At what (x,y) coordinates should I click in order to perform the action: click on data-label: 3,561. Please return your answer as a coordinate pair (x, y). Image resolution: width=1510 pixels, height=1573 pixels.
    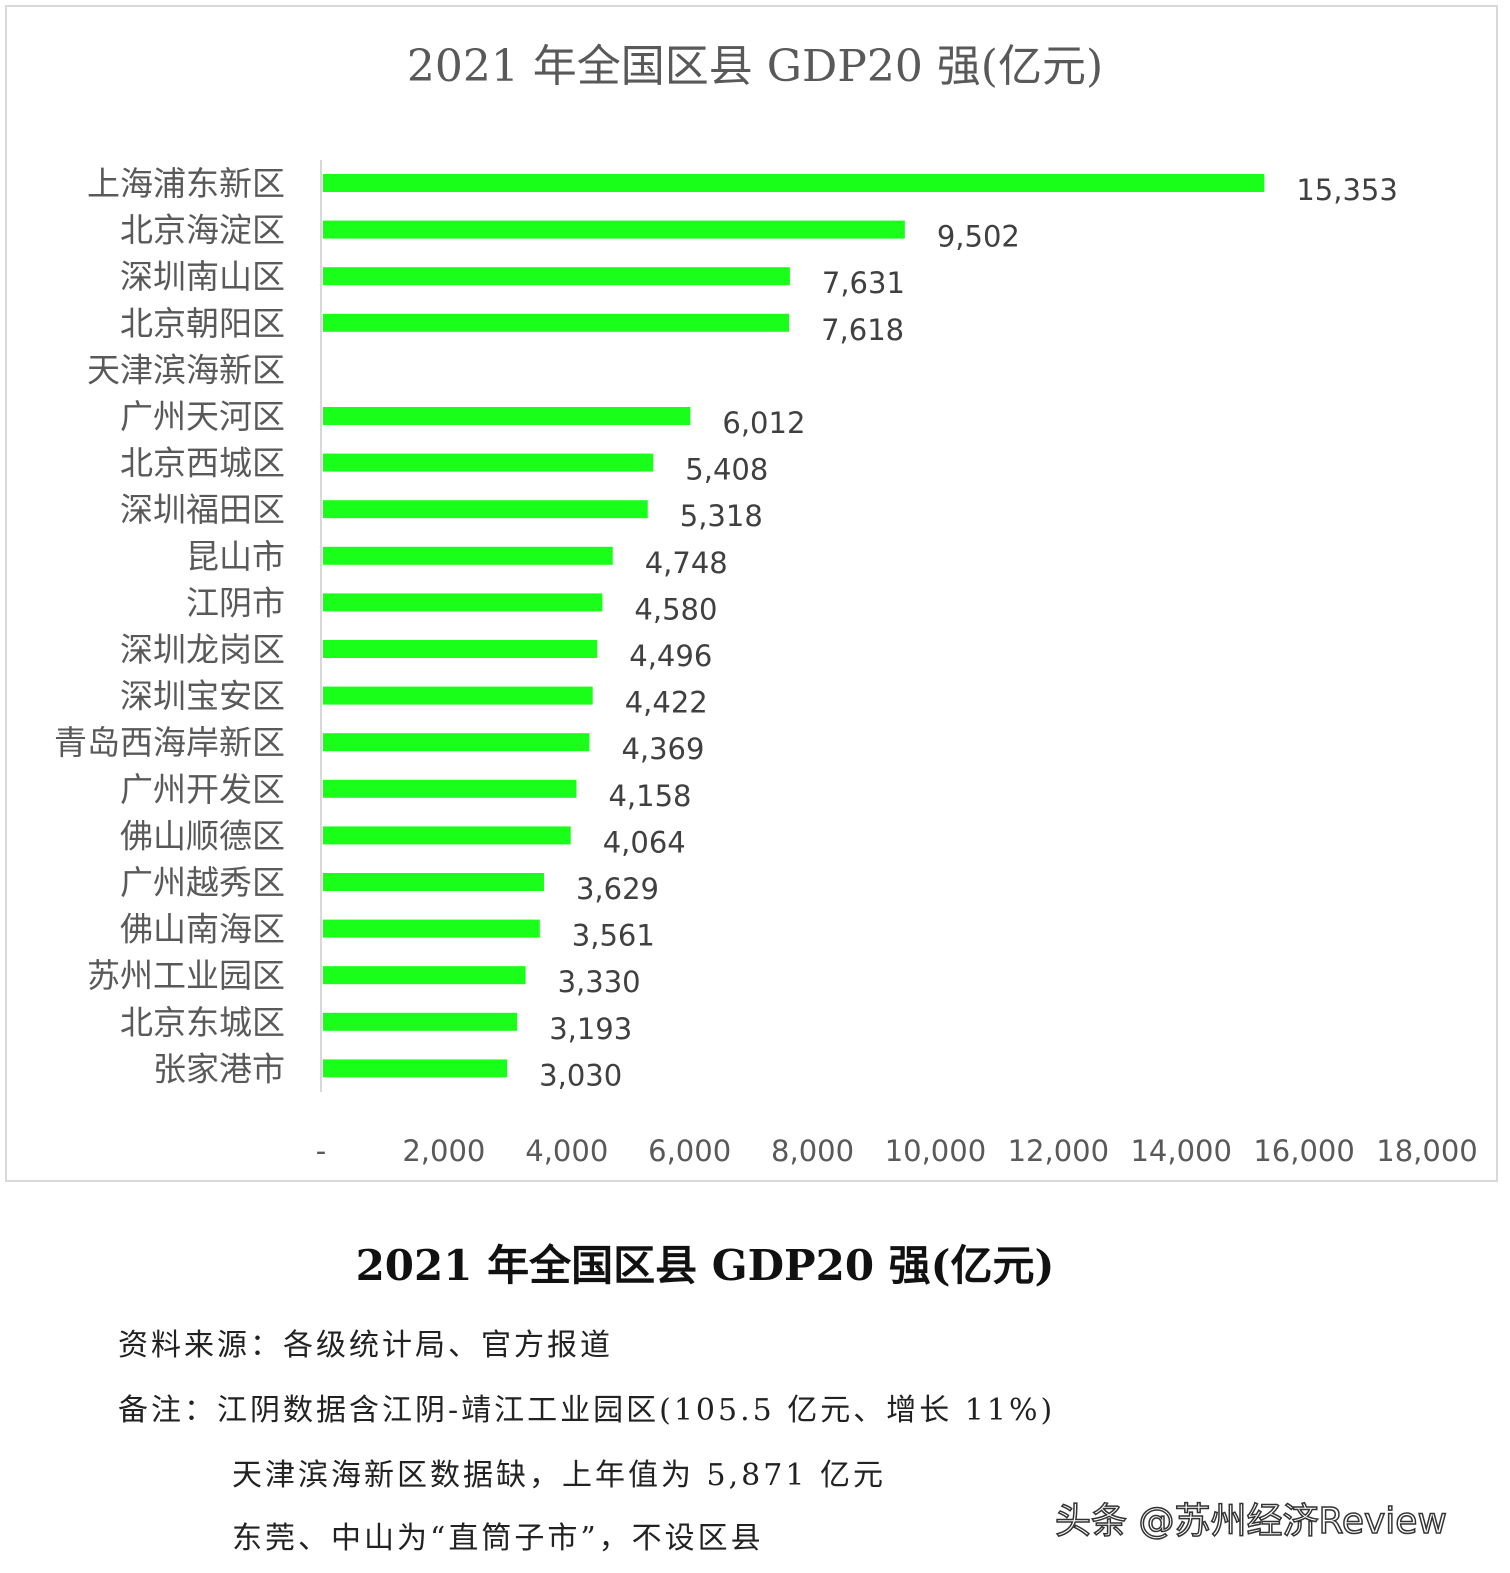
    Looking at the image, I should click on (613, 936).